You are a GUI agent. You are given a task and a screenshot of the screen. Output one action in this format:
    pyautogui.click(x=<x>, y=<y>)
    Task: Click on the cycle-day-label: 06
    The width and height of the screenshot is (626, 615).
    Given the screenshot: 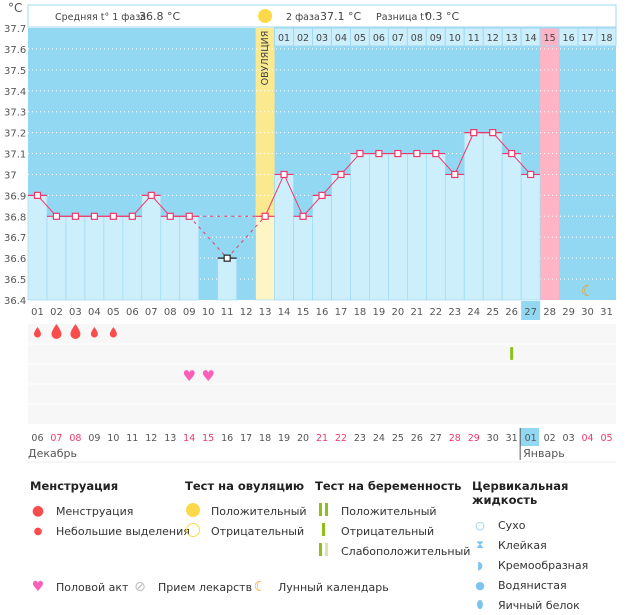 What is the action you would take?
    pyautogui.click(x=132, y=312)
    